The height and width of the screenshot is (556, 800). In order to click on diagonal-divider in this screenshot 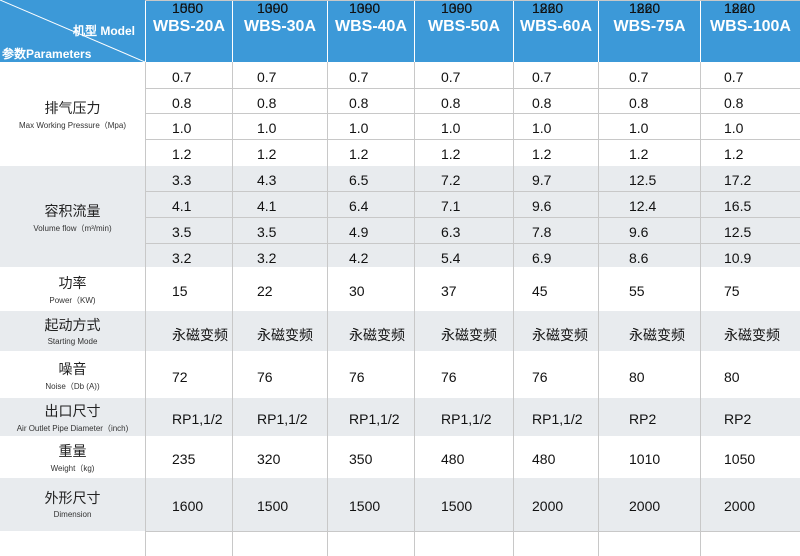, I will do `click(72, 31)`.